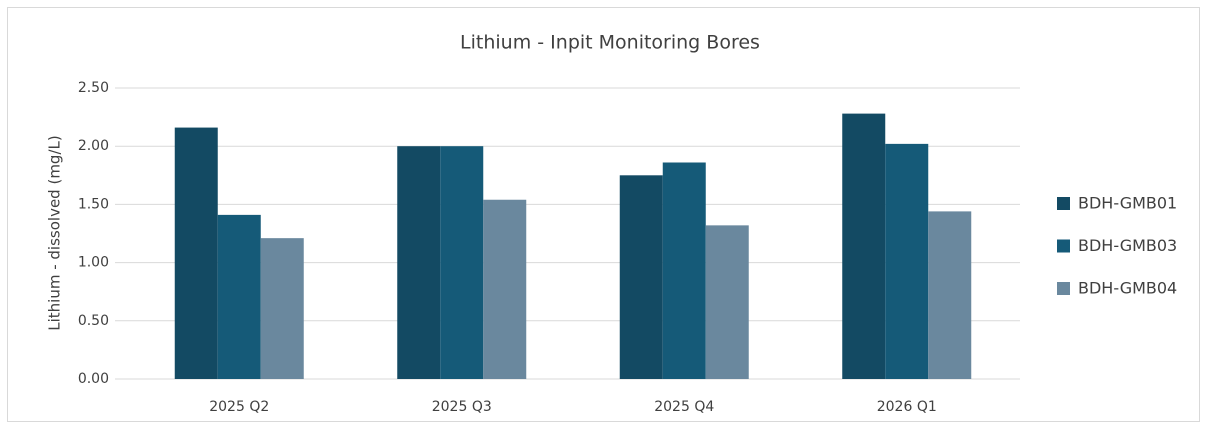 The image size is (1207, 429). What do you see at coordinates (1127, 288) in the screenshot?
I see `legend-label: BDH-GMB04` at bounding box center [1127, 288].